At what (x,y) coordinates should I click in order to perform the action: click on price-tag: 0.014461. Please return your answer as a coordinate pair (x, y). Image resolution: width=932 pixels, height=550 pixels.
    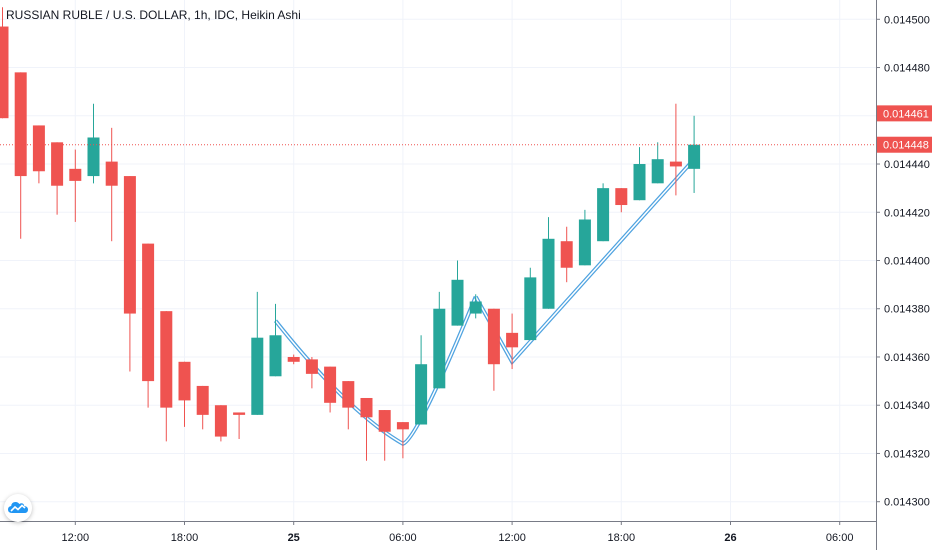
    Looking at the image, I should click on (904, 113).